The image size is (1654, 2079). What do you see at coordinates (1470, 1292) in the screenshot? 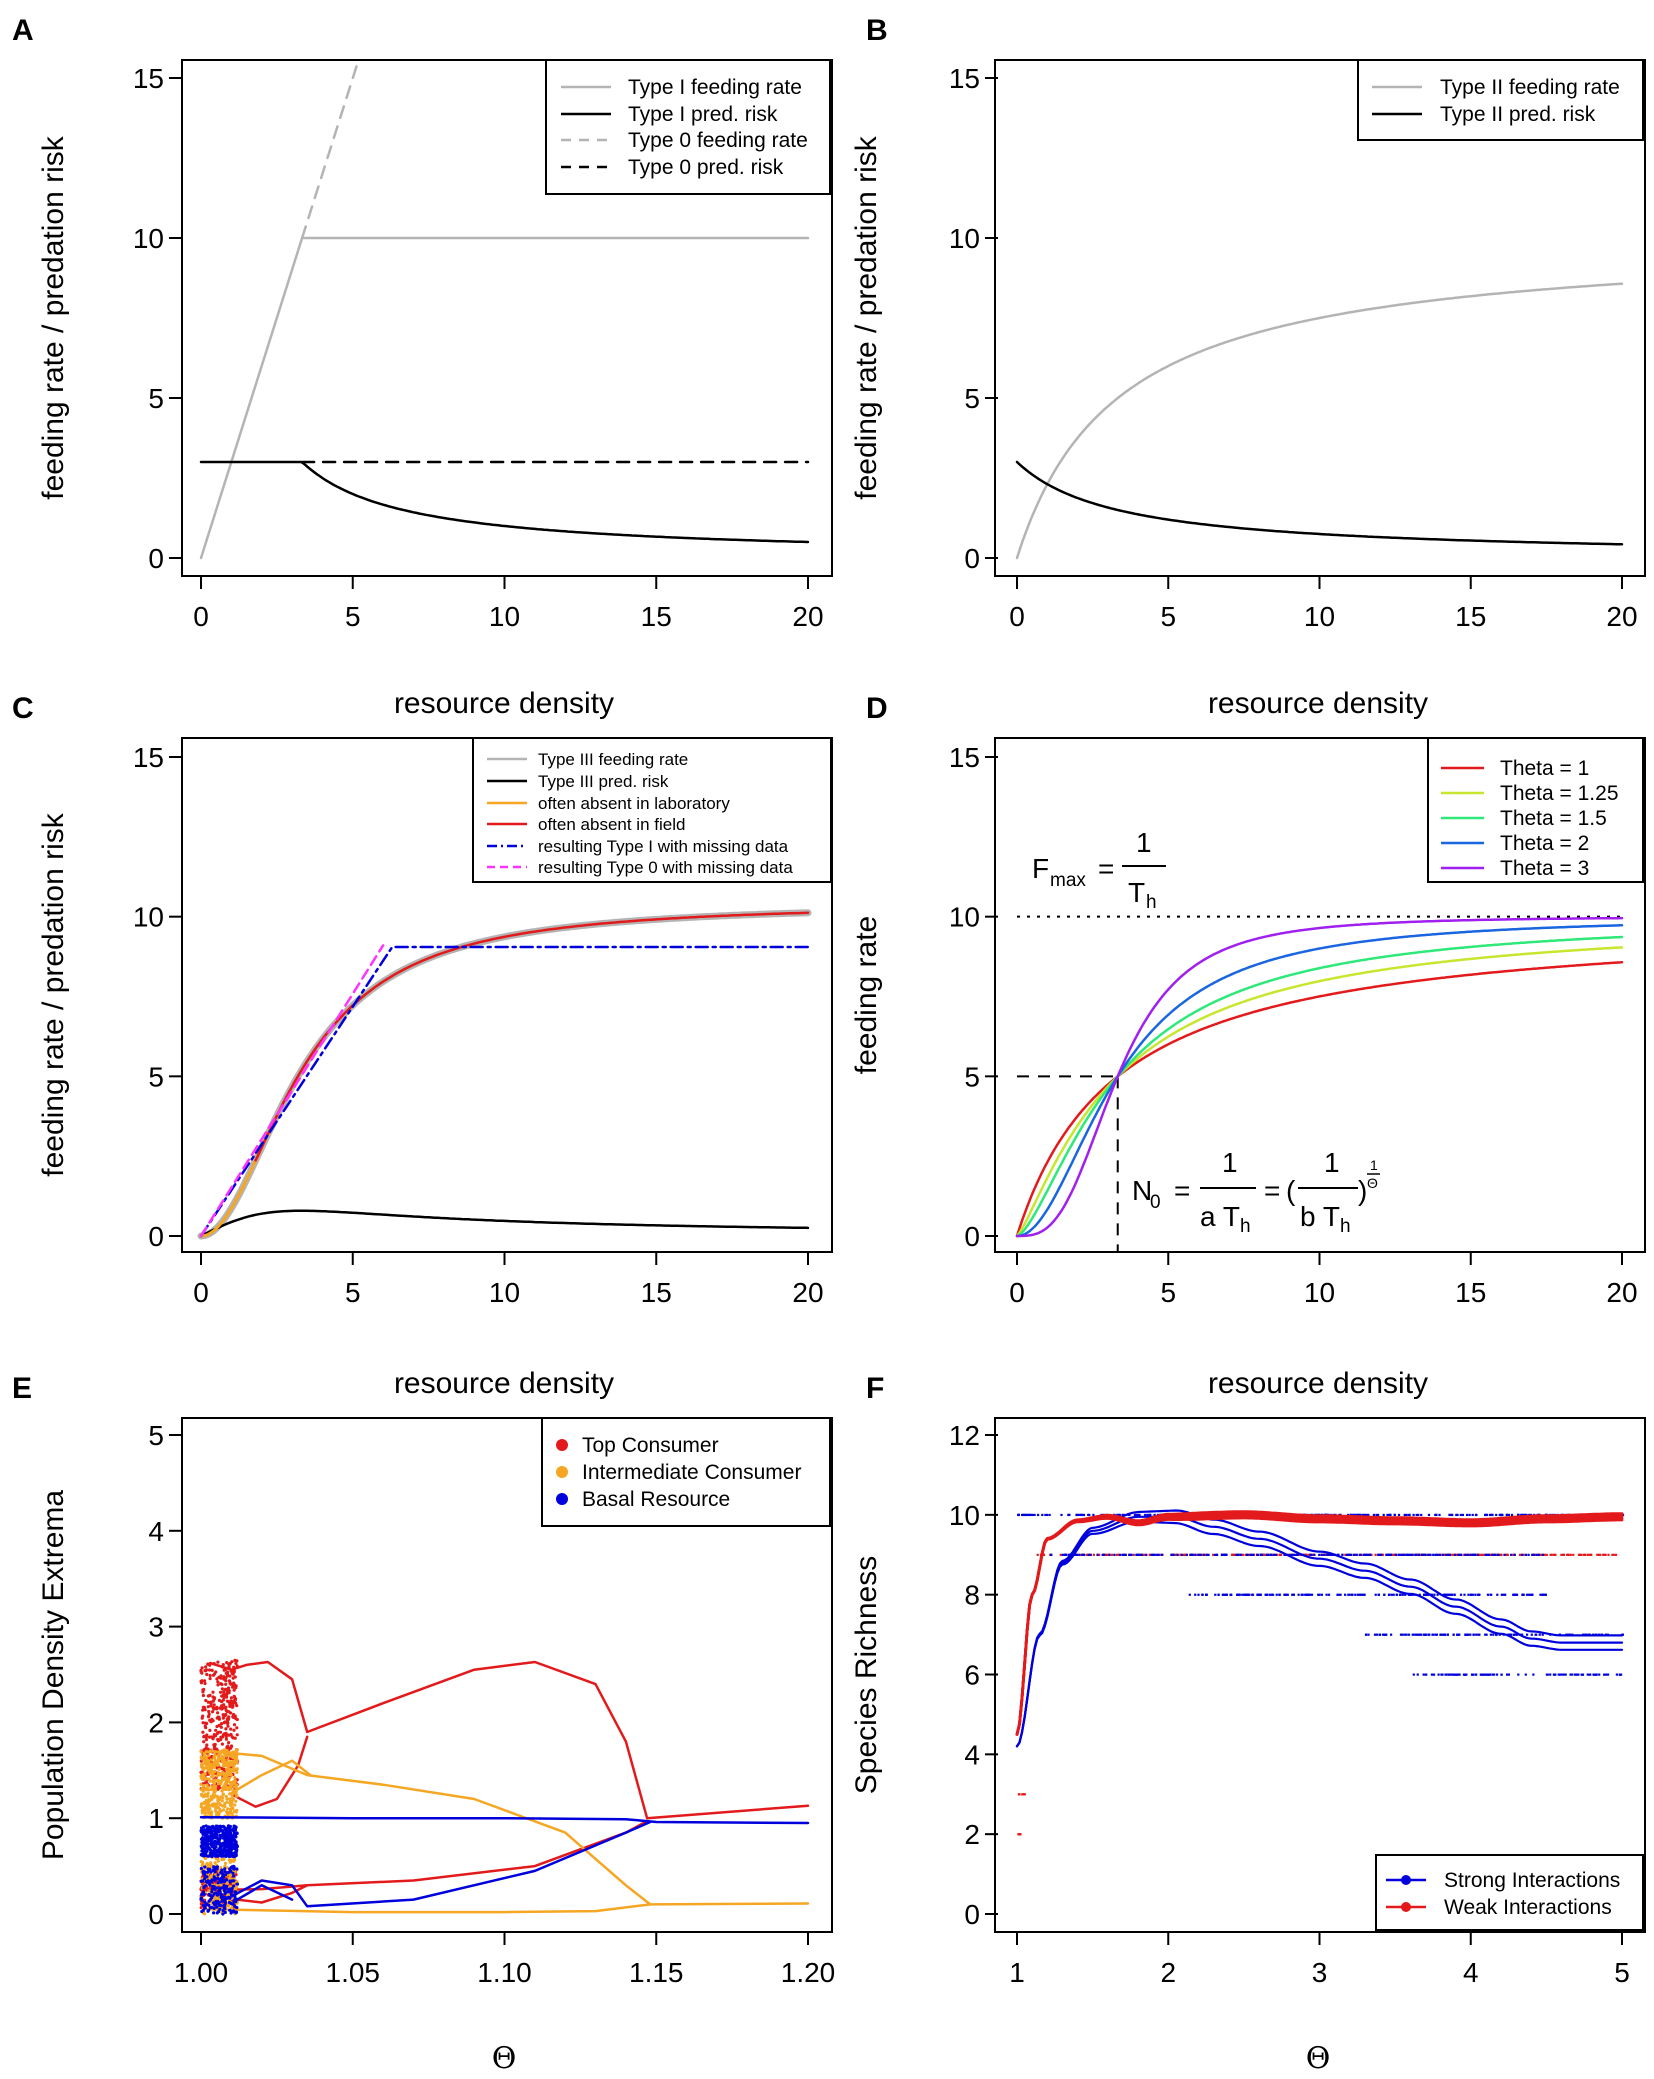
I see `x-tick-label: 15` at bounding box center [1470, 1292].